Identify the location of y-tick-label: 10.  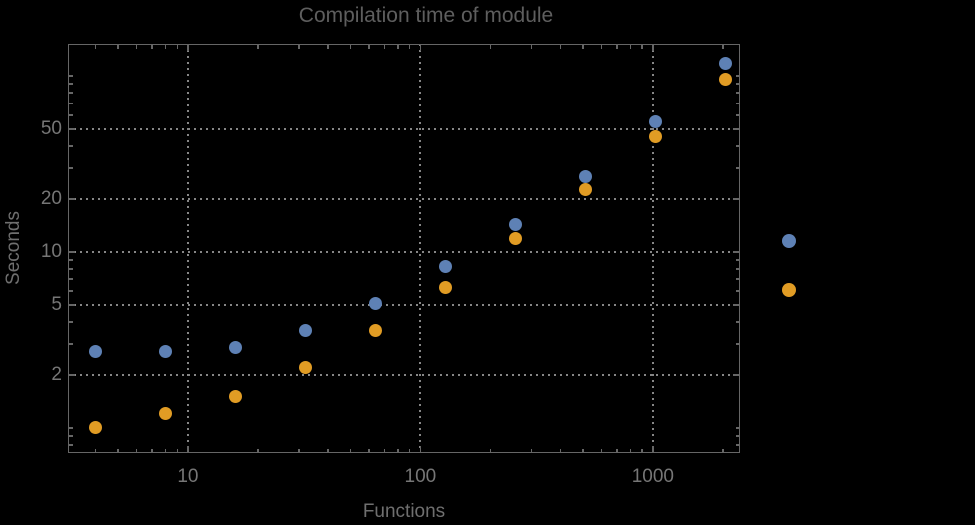
(51, 252).